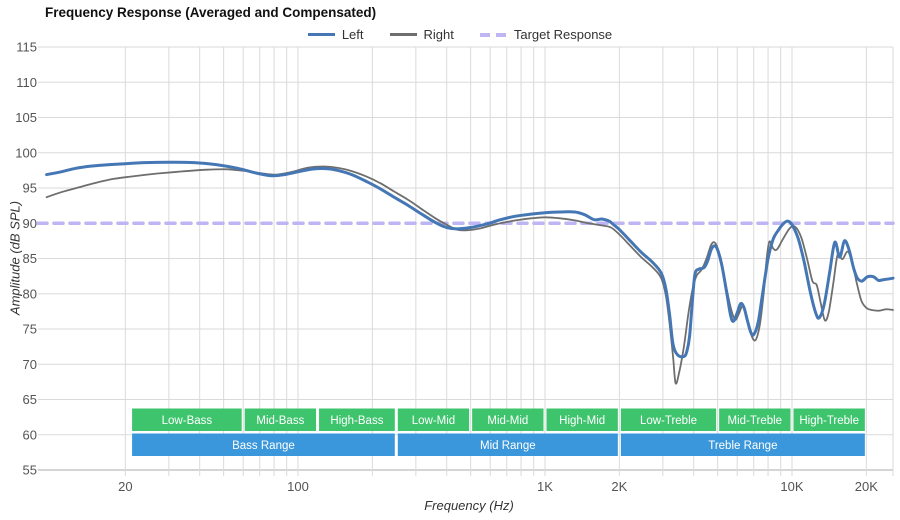 This screenshot has width=900, height=520. I want to click on legend-item-right: Right, so click(421, 34).